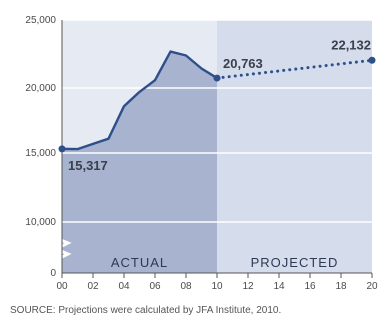 This screenshot has height=325, width=391. I want to click on x-tick-label: 16, so click(310, 286).